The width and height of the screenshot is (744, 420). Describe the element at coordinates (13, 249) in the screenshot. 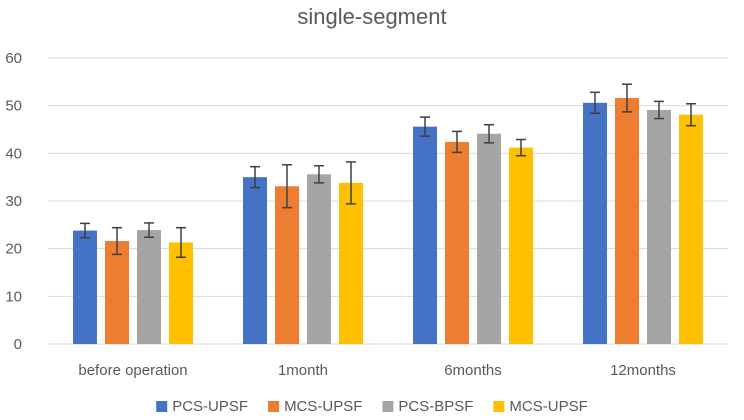

I see `y-tick-label: 20` at that location.